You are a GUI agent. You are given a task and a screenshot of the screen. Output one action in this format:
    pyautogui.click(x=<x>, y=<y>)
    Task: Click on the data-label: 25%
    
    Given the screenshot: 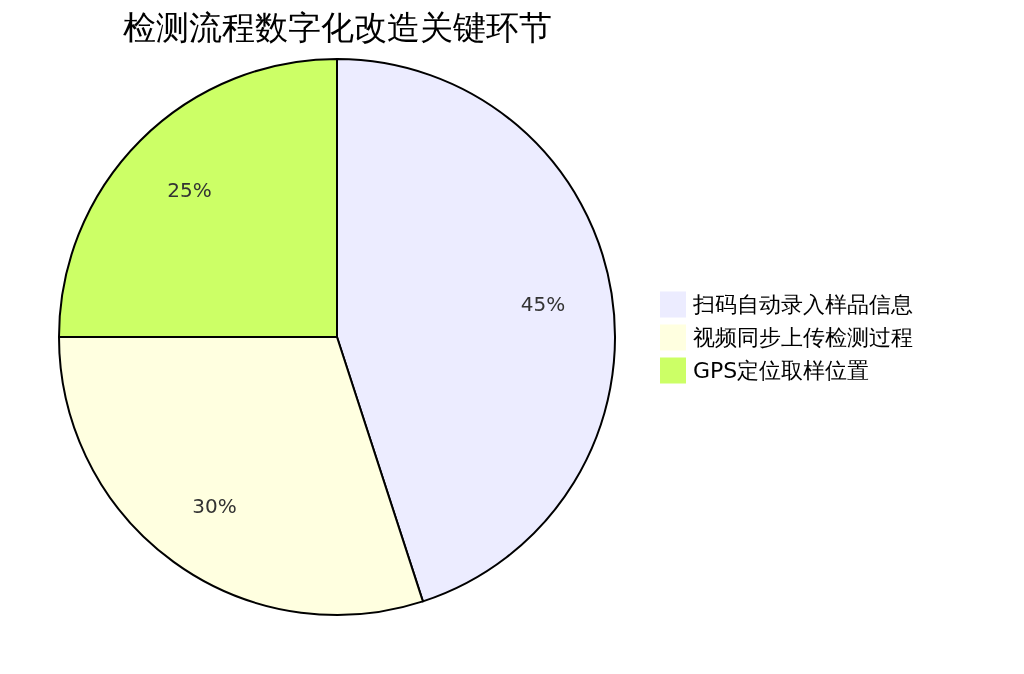 What is the action you would take?
    pyautogui.click(x=189, y=189)
    